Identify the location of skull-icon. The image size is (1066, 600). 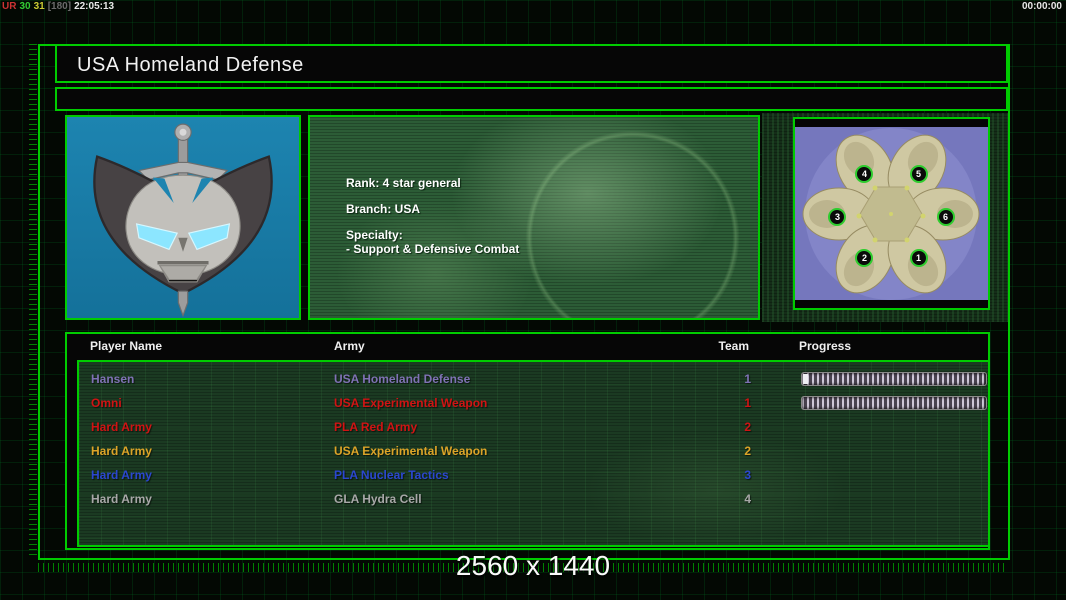
(183, 228).